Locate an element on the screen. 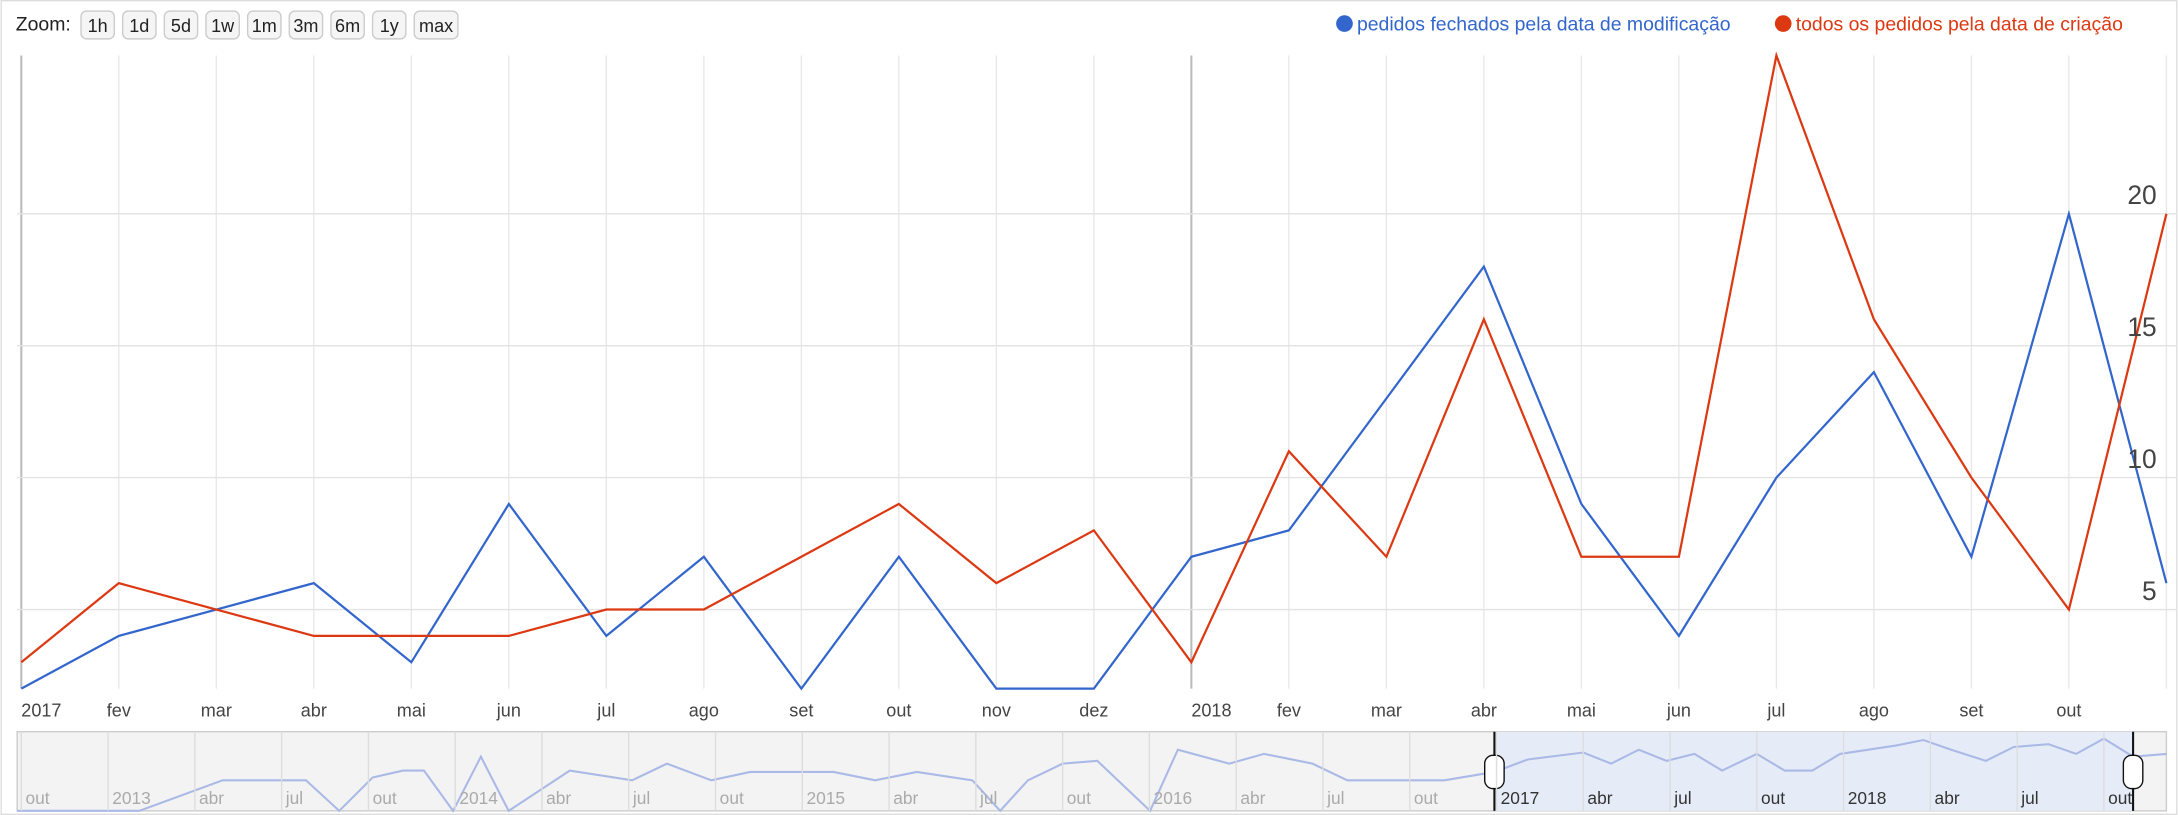 The height and width of the screenshot is (815, 2178). zoom-button-label: 1d is located at coordinates (139, 26).